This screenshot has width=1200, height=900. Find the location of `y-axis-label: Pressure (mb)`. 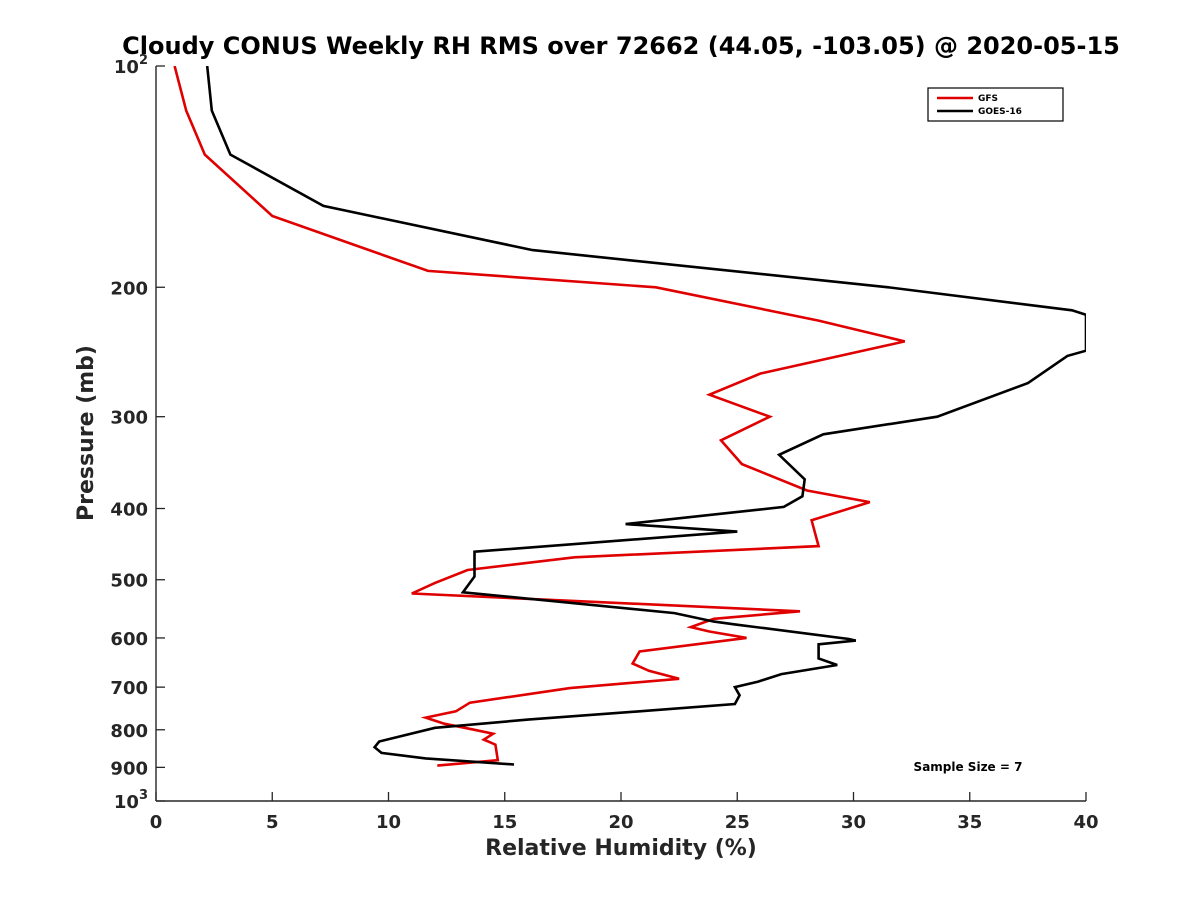

y-axis-label: Pressure (mb) is located at coordinates (86, 433).